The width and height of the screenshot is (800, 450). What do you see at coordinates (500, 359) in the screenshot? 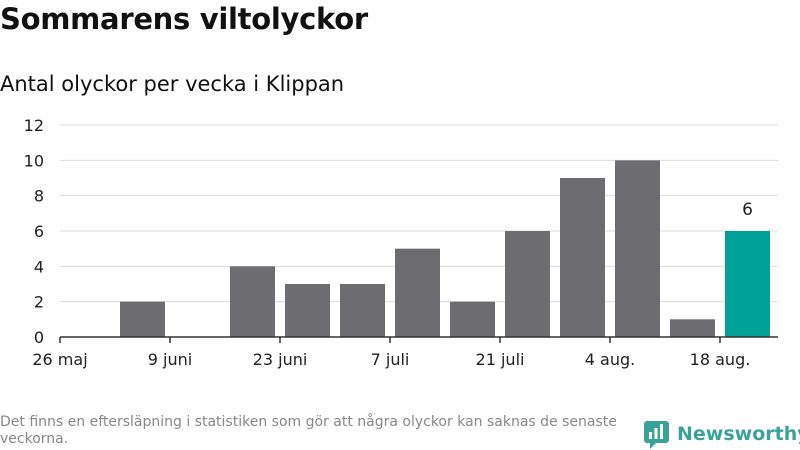
I see `x-tick-label: 21 juli` at bounding box center [500, 359].